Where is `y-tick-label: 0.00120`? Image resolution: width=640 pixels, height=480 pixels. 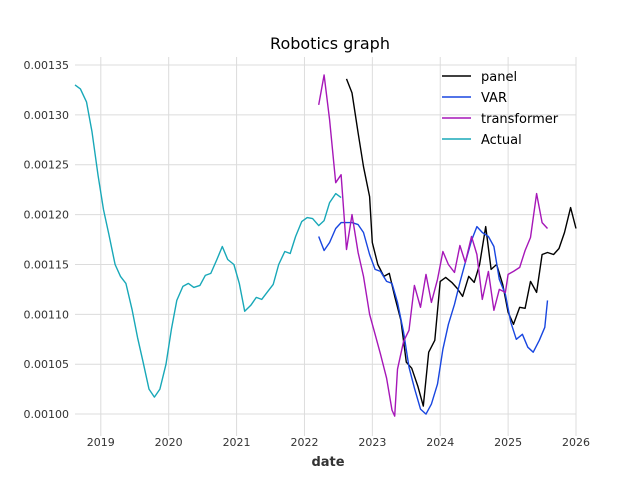
y-tick-label: 0.00120 is located at coordinates (47, 215).